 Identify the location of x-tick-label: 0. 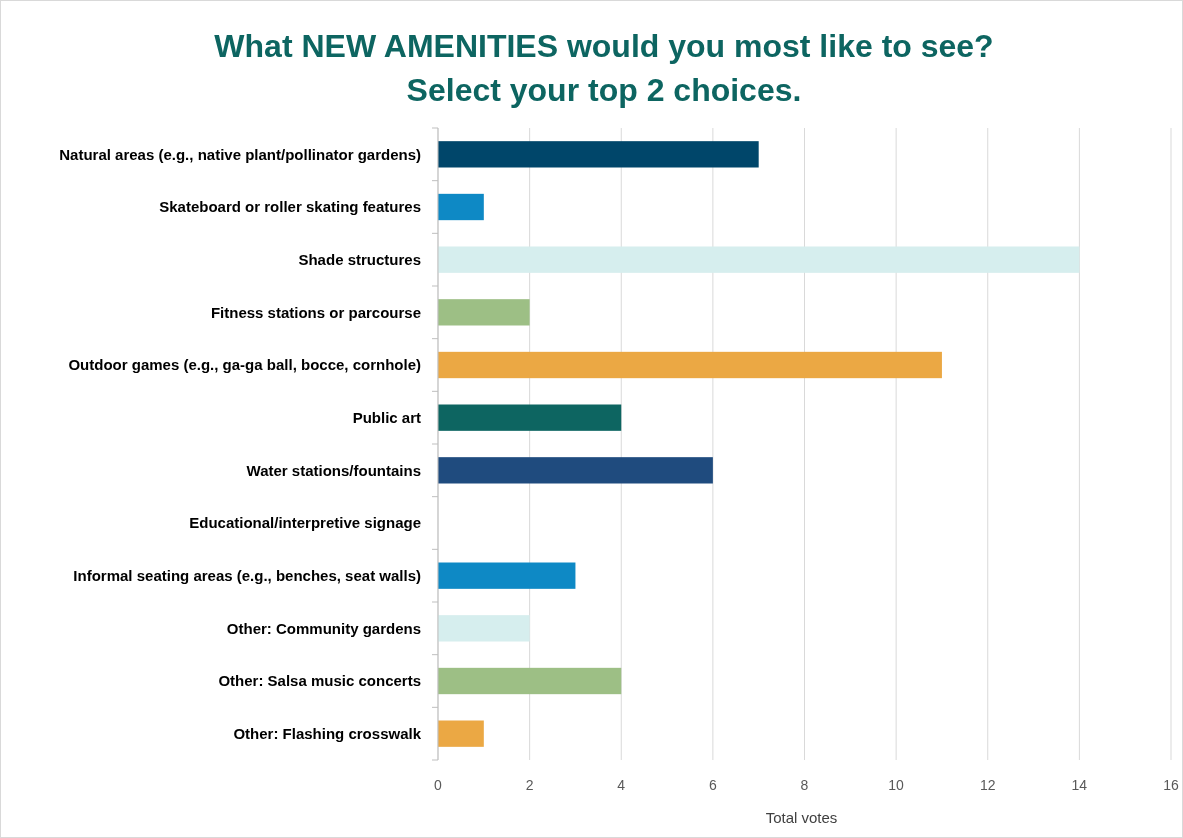
(438, 785).